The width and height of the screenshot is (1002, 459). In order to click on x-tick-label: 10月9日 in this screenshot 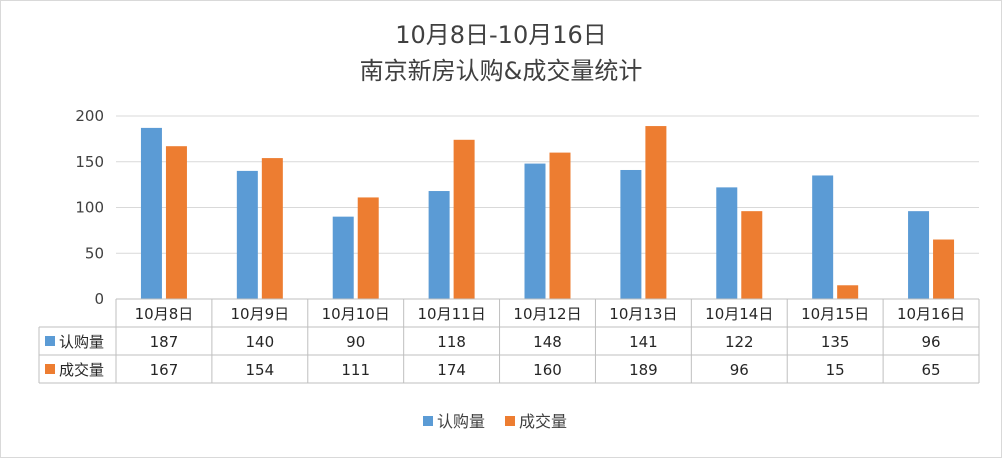, I will do `click(260, 314)`.